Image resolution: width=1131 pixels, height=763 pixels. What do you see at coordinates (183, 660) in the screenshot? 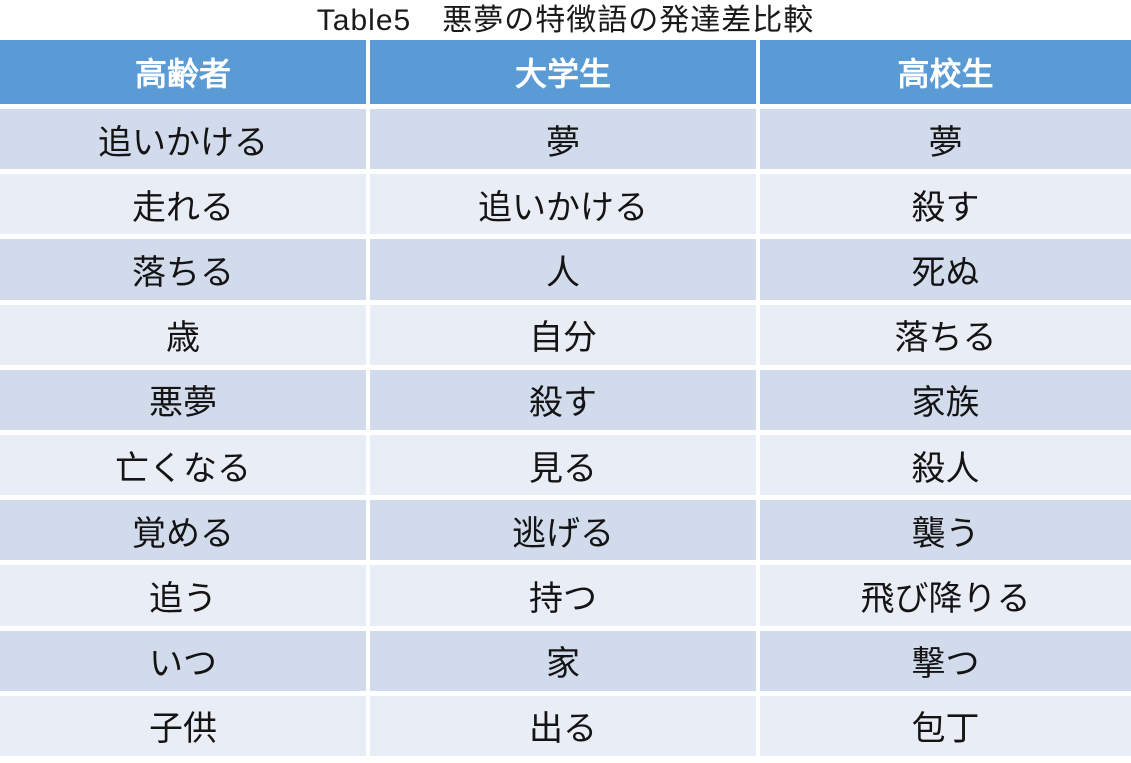
I see `table-cell: いつ` at bounding box center [183, 660].